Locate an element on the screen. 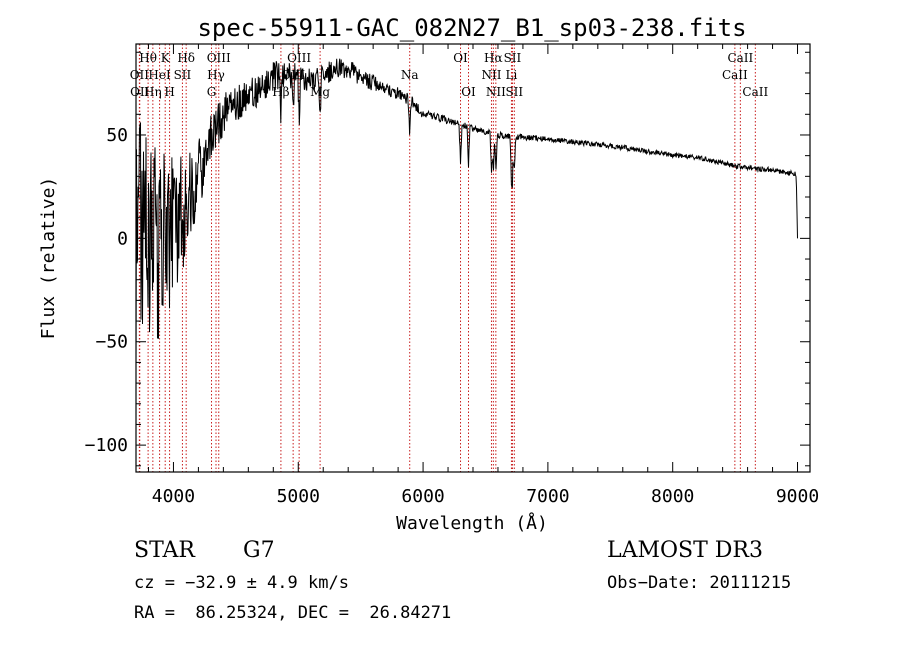  x-tick-label: 6000 is located at coordinates (422, 496).